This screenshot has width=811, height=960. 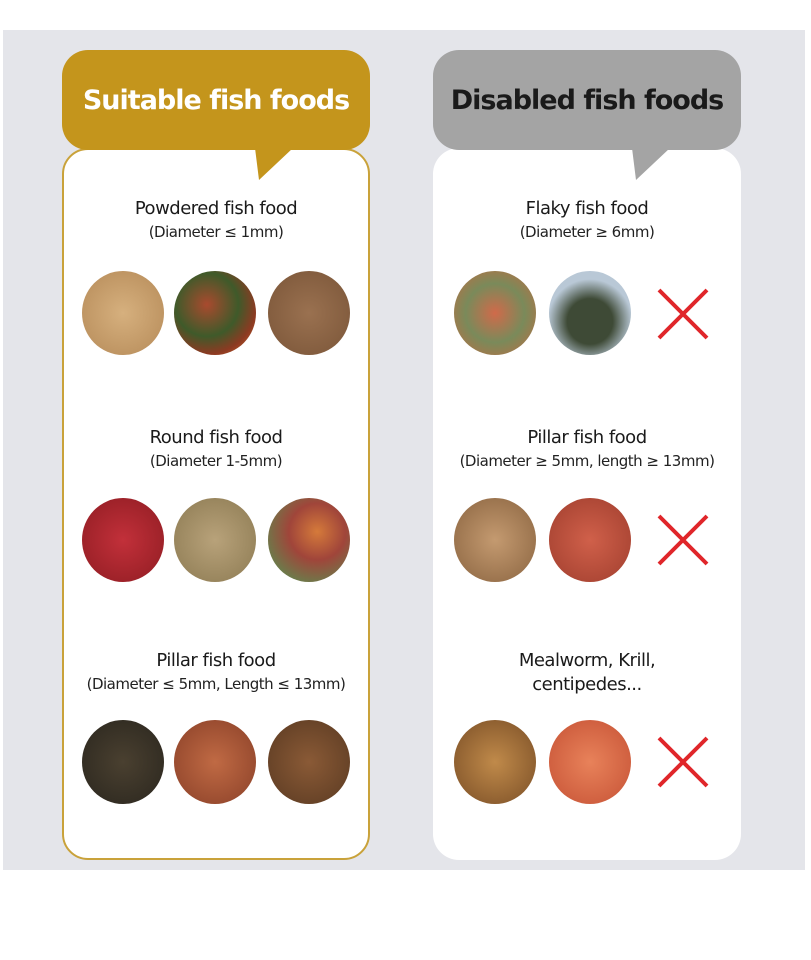 I want to click on section-title: Mealworm, Krill,, so click(x=587, y=660).